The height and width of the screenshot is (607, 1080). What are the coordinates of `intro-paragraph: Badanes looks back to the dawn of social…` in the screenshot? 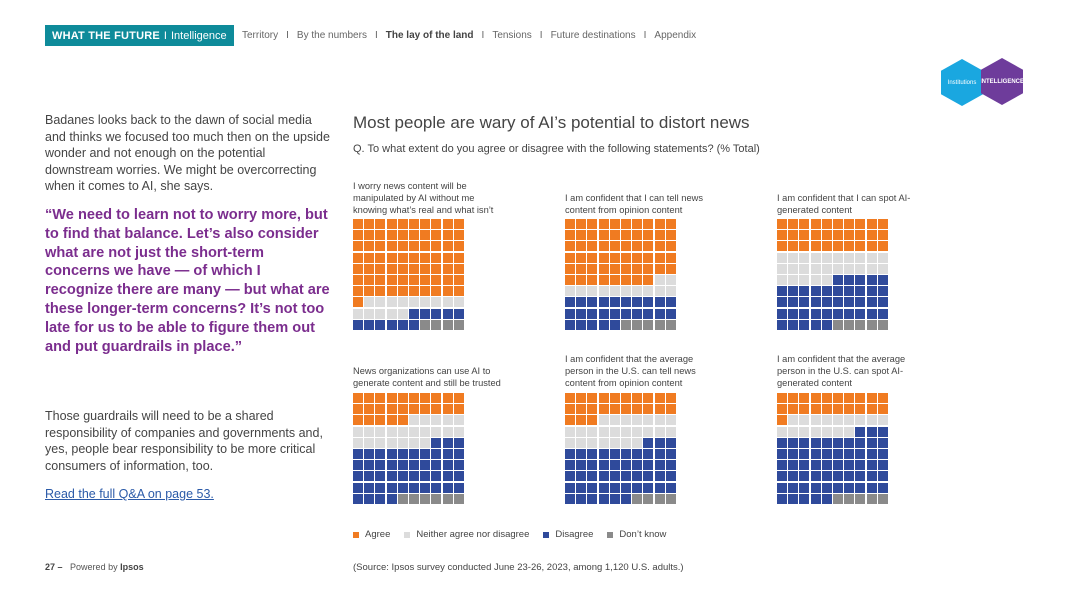 It's located at (187, 153).